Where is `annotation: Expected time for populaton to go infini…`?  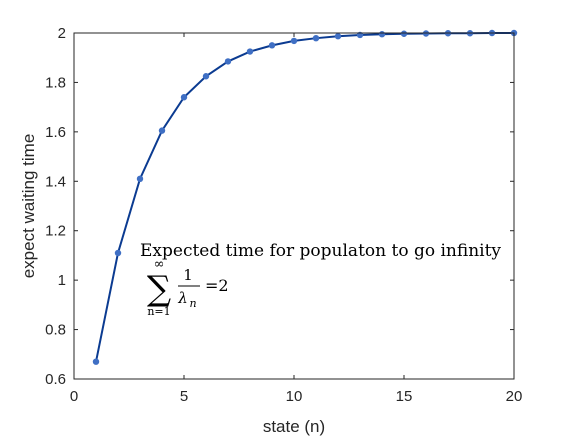
annotation: Expected time for populaton to go infini… is located at coordinates (320, 279).